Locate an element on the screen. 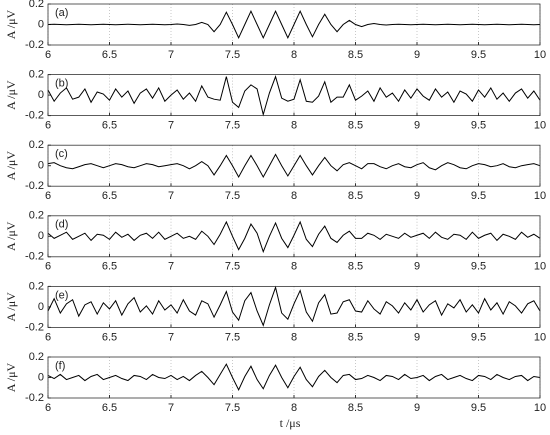 This screenshot has height=435, width=550. panel-label: (a) is located at coordinates (61, 13).